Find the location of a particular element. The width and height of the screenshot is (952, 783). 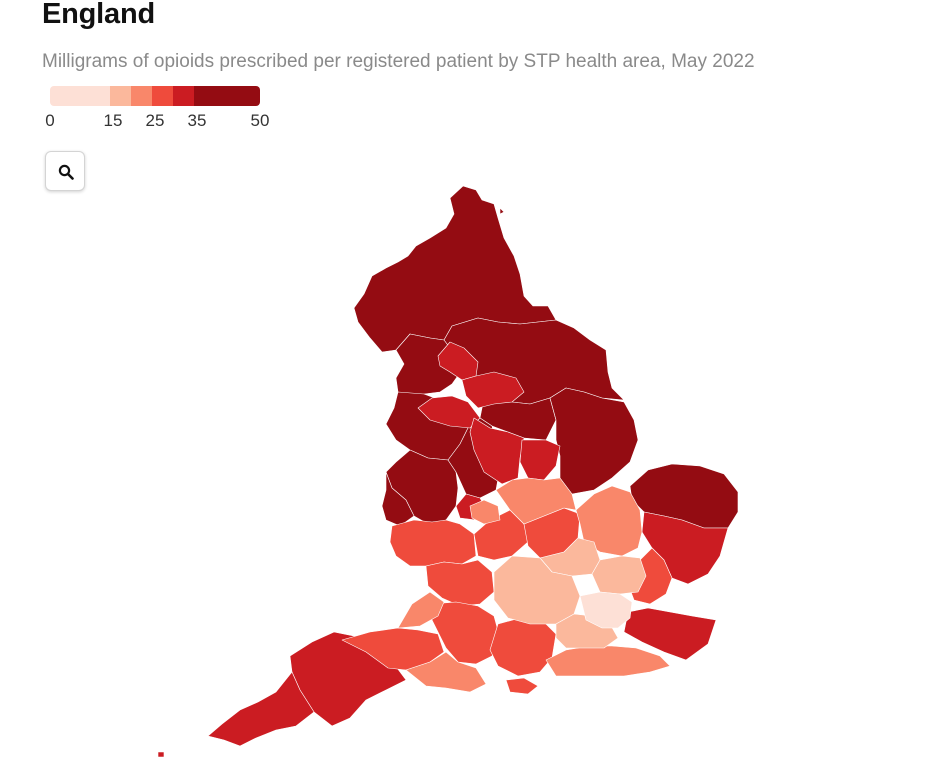

region-isles-of-scilly is located at coordinates (161, 754).